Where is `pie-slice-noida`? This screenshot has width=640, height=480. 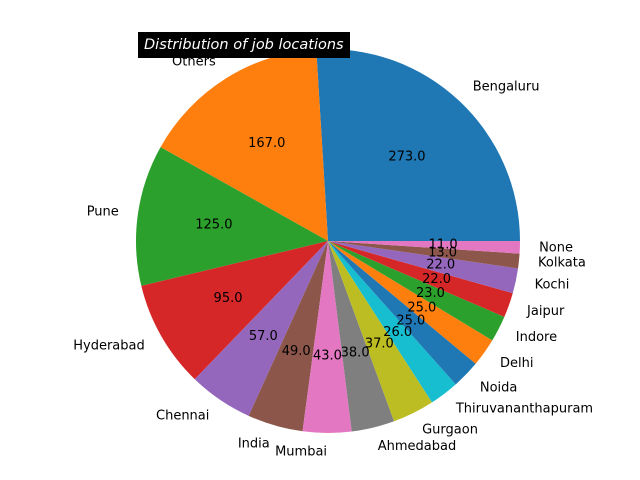
pie-slice-noida is located at coordinates (402, 313).